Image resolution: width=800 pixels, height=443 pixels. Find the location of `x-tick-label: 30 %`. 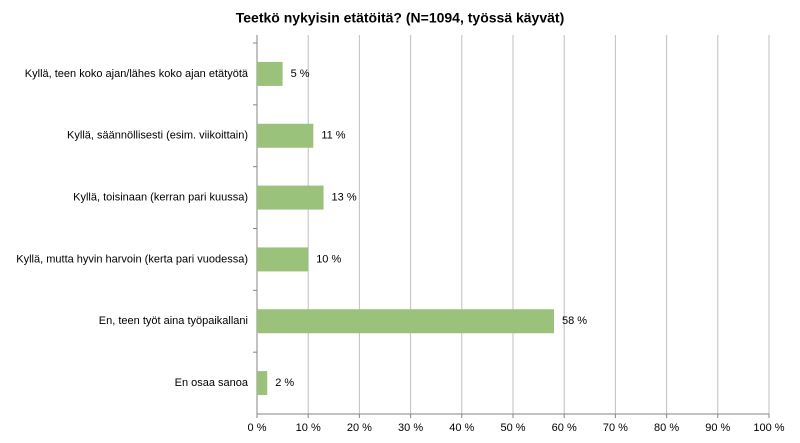

x-tick-label: 30 % is located at coordinates (410, 428).